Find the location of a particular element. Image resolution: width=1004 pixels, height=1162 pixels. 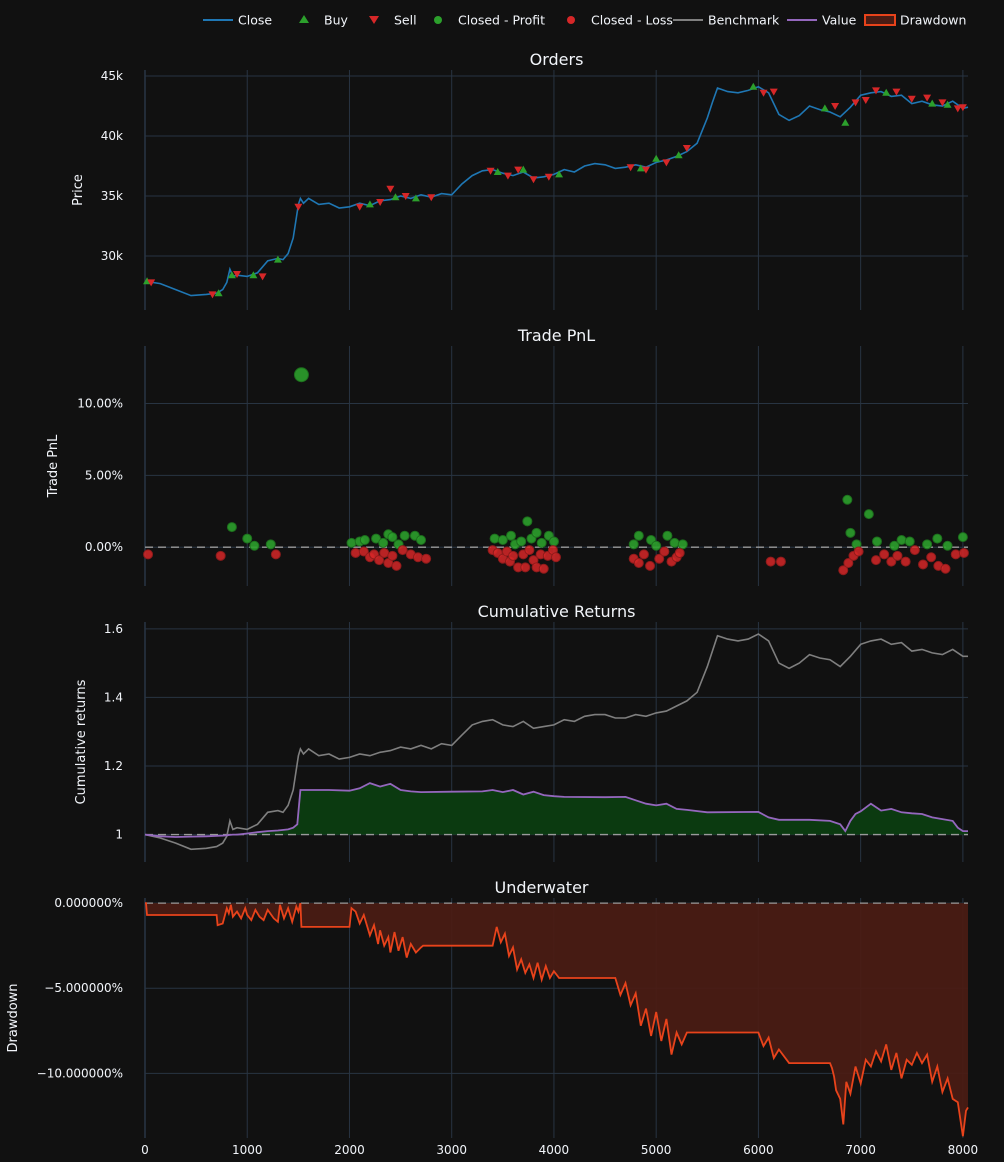

x-tick-label: 1000 is located at coordinates (247, 1150).